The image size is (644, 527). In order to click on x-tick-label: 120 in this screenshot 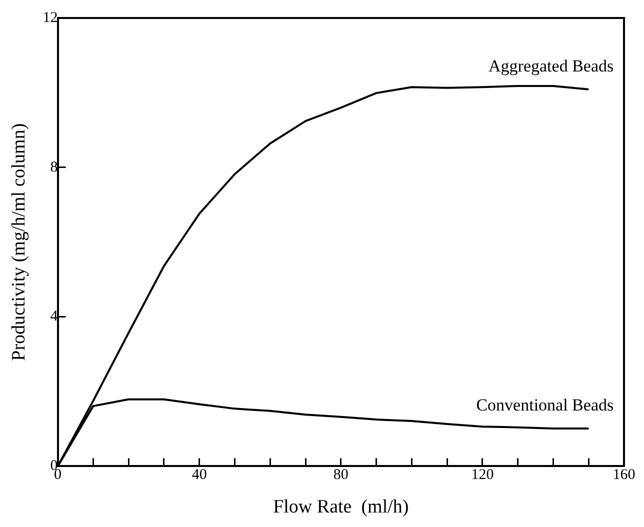, I will do `click(482, 475)`.